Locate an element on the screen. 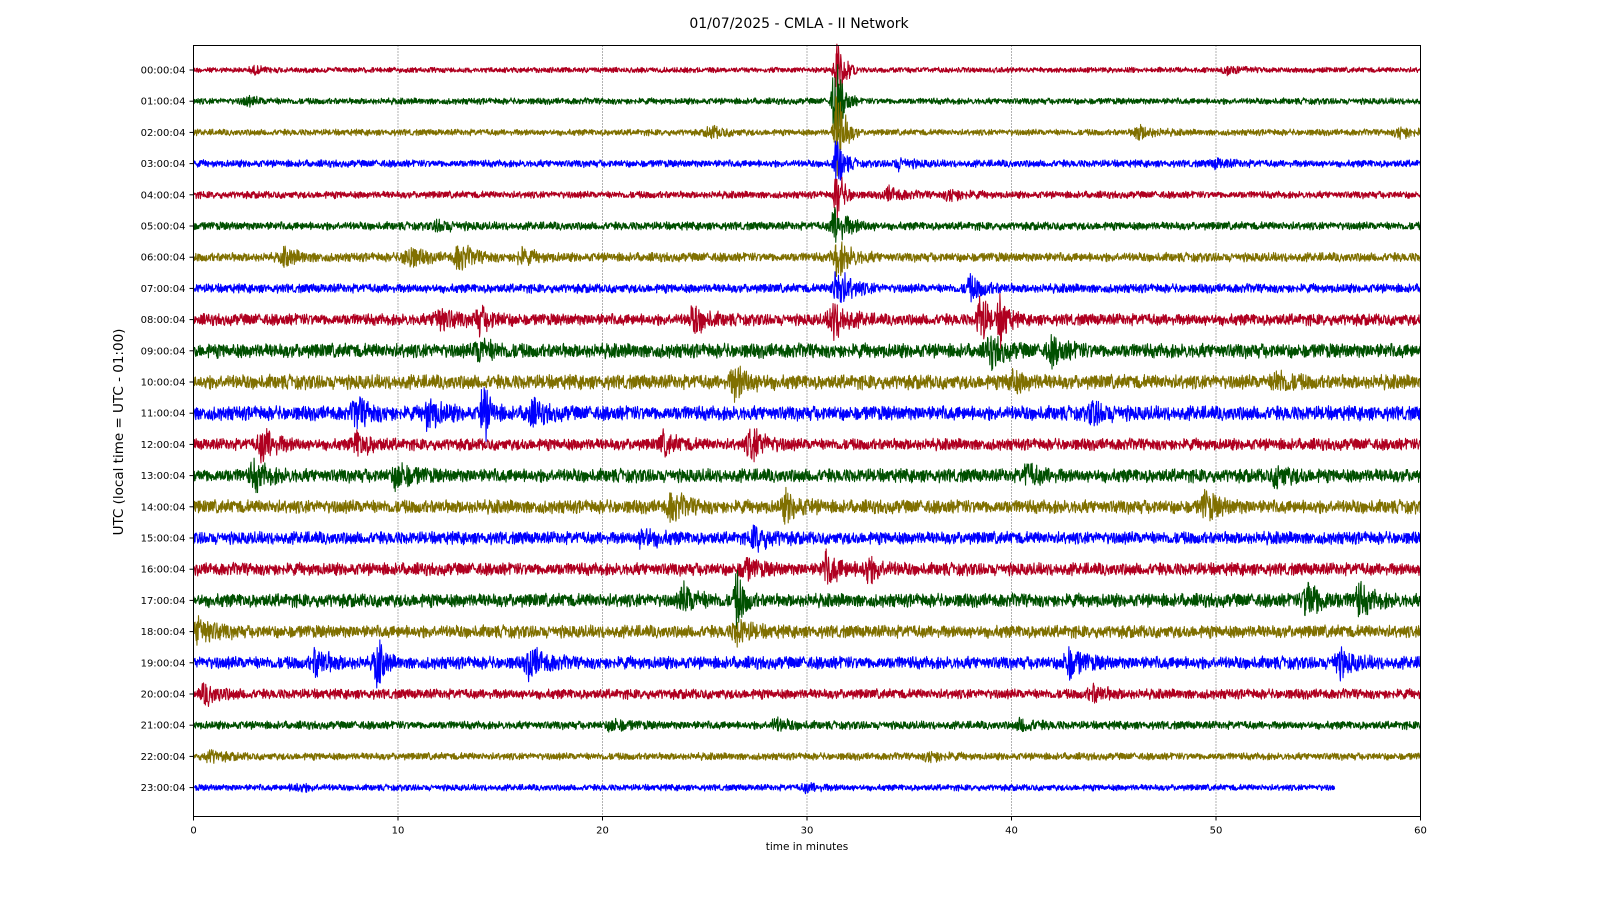 This screenshot has width=1600, height=900. y-tick-label: 19:00:04 is located at coordinates (163, 663).